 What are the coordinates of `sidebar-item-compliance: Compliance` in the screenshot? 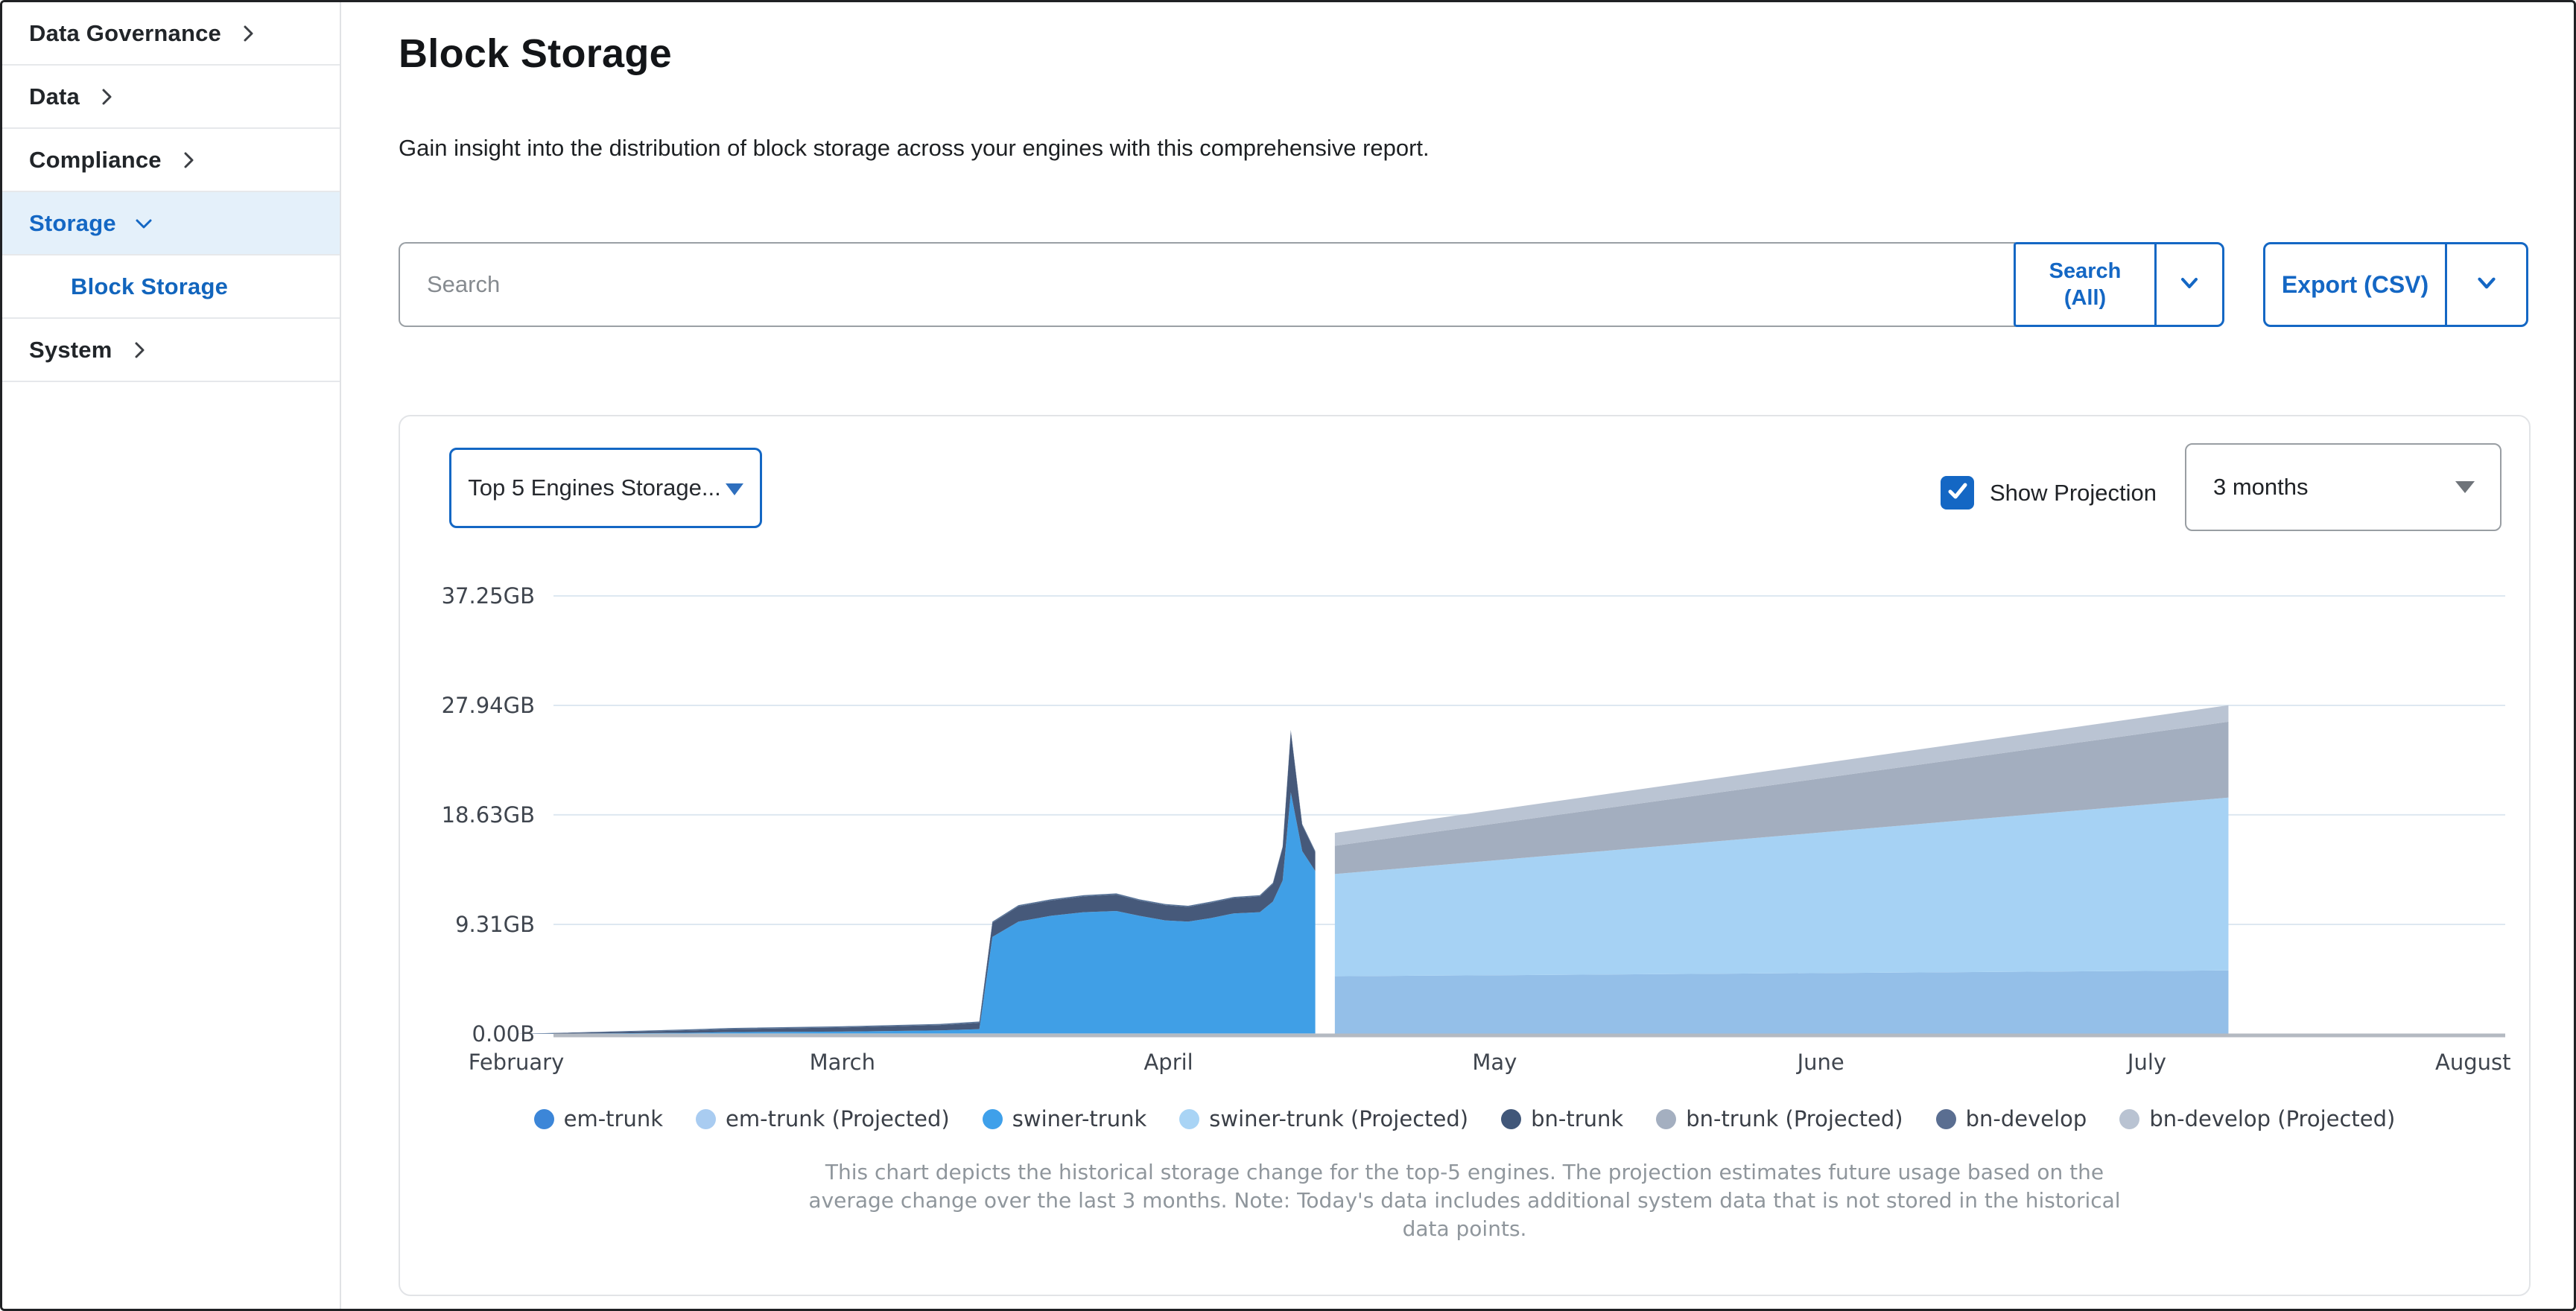 It's located at (171, 160).